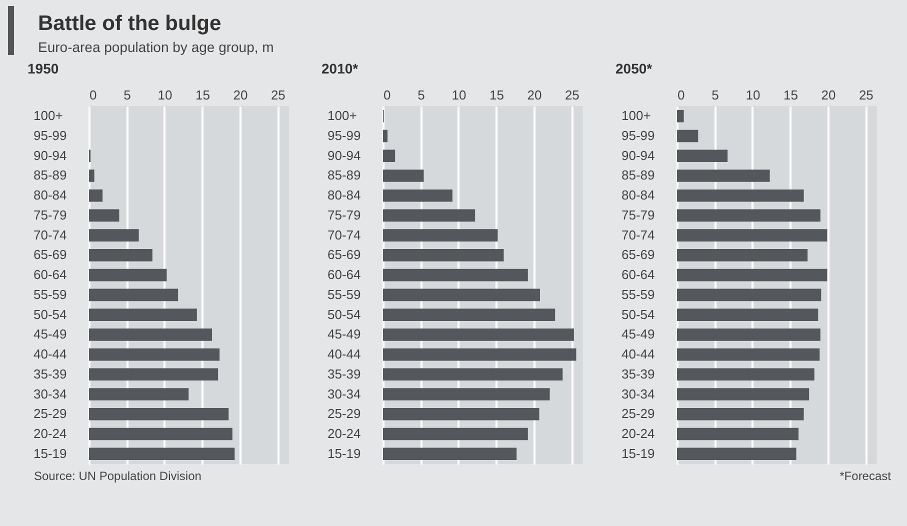 Image resolution: width=907 pixels, height=526 pixels. What do you see at coordinates (340, 68) in the screenshot?
I see `x-axis-title: 2010*` at bounding box center [340, 68].